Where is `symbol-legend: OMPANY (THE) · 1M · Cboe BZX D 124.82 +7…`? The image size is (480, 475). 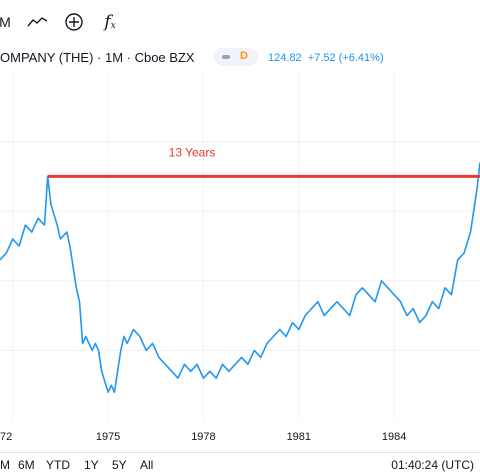 symbol-legend: OMPANY (THE) · 1M · Cboe BZX D 124.82 +7… is located at coordinates (240, 58).